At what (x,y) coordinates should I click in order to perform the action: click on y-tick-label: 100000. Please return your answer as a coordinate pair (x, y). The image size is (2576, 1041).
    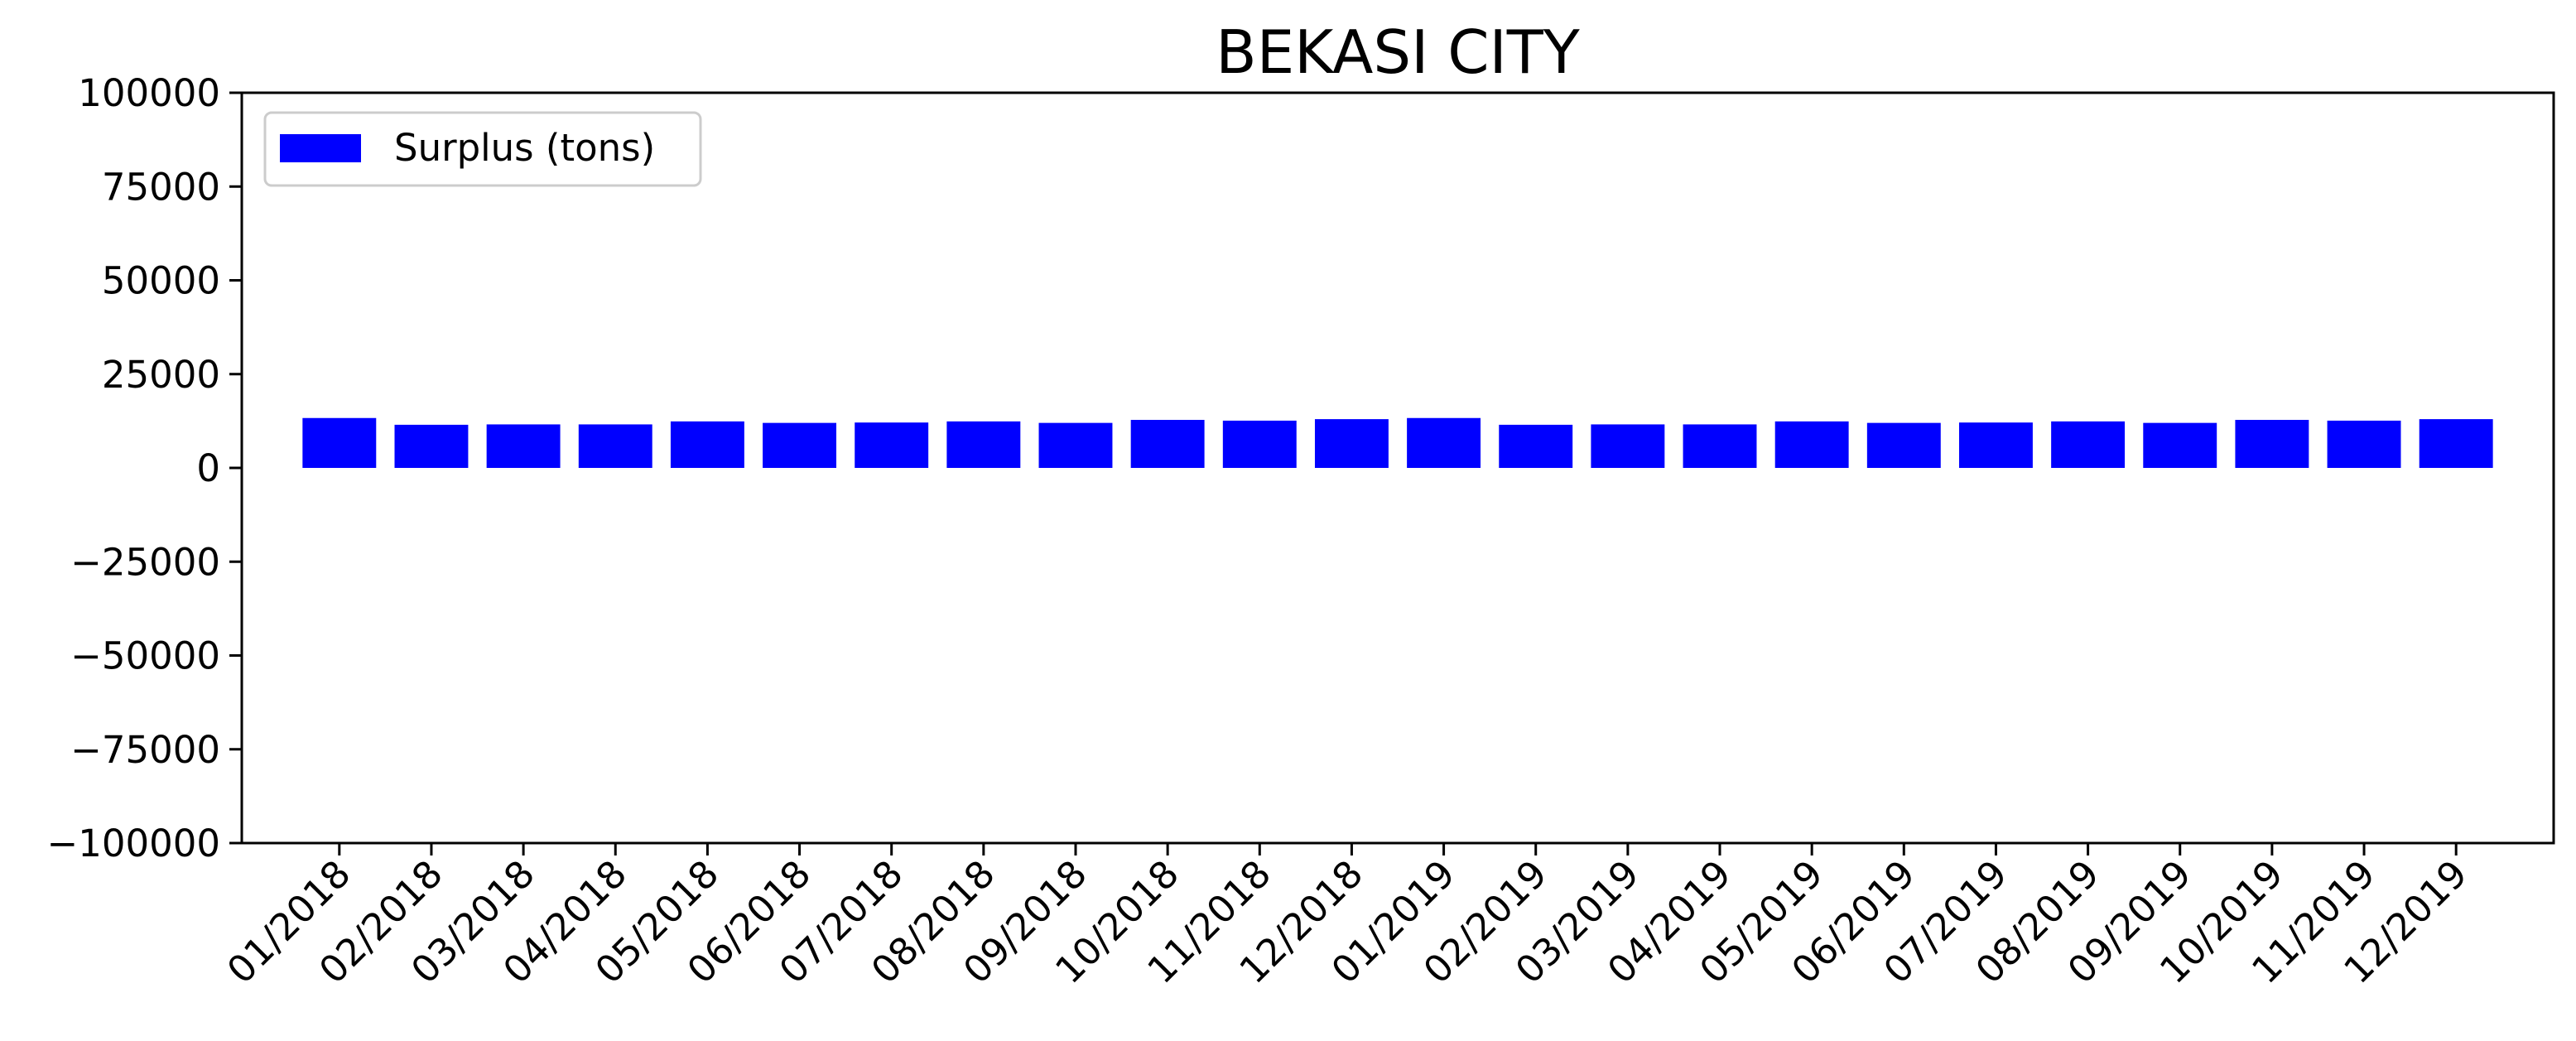
    Looking at the image, I should click on (149, 93).